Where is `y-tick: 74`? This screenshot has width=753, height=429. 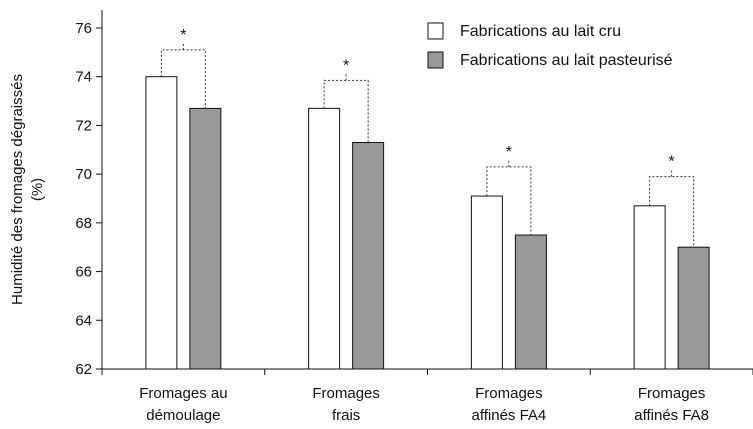
y-tick: 74 is located at coordinates (88, 77).